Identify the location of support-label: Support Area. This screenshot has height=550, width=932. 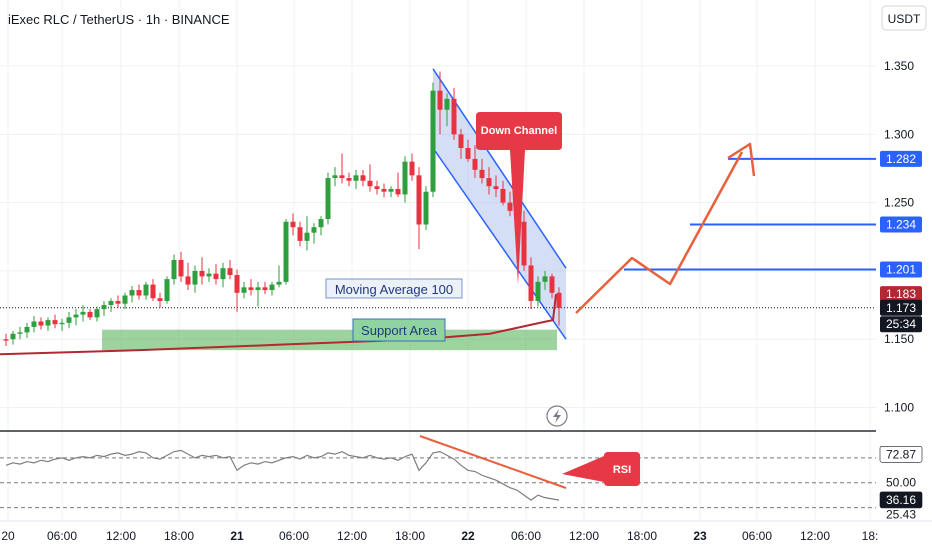
(399, 330).